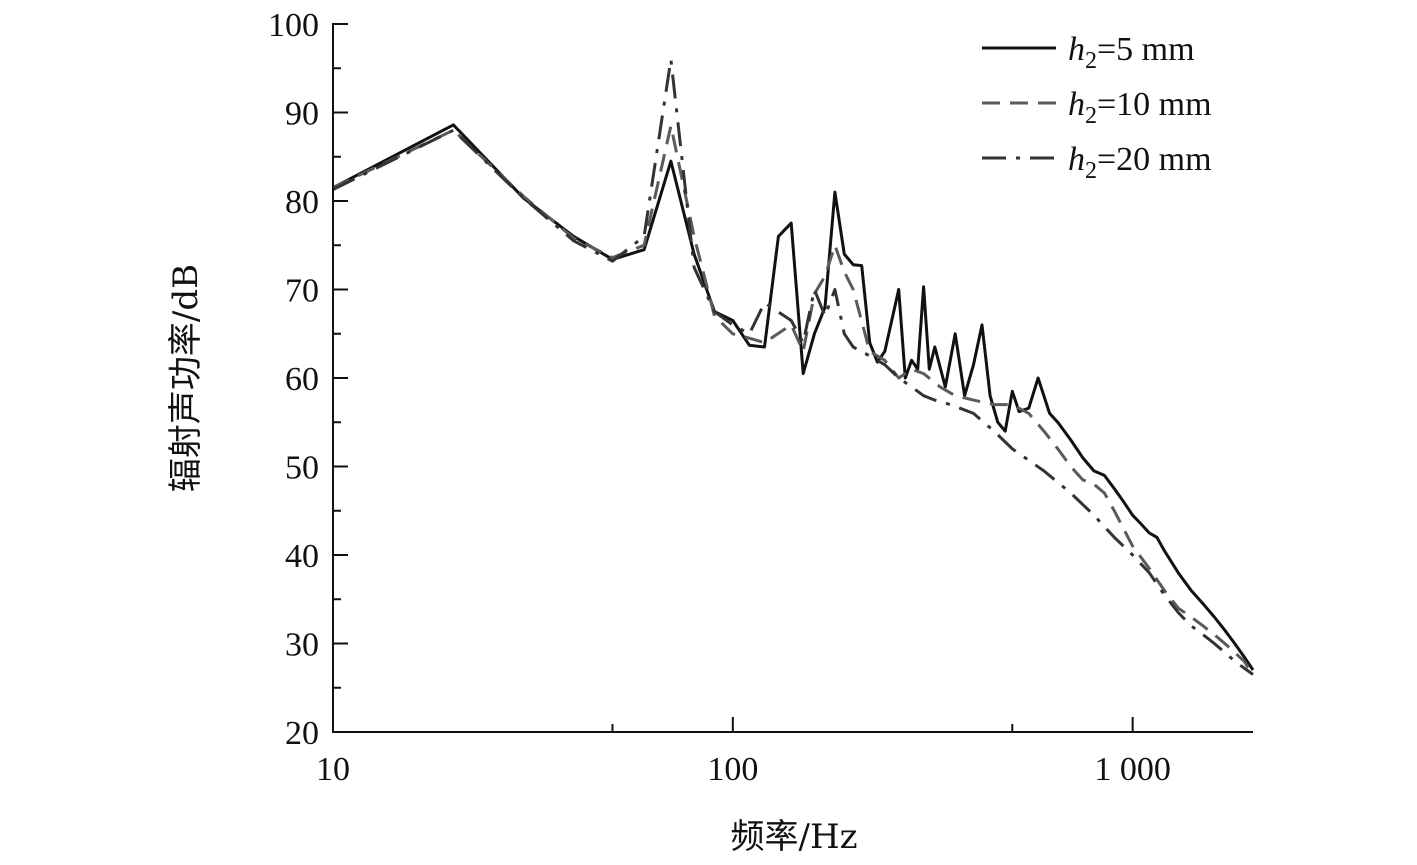  I want to click on y-tick-label: 60, so click(302, 379).